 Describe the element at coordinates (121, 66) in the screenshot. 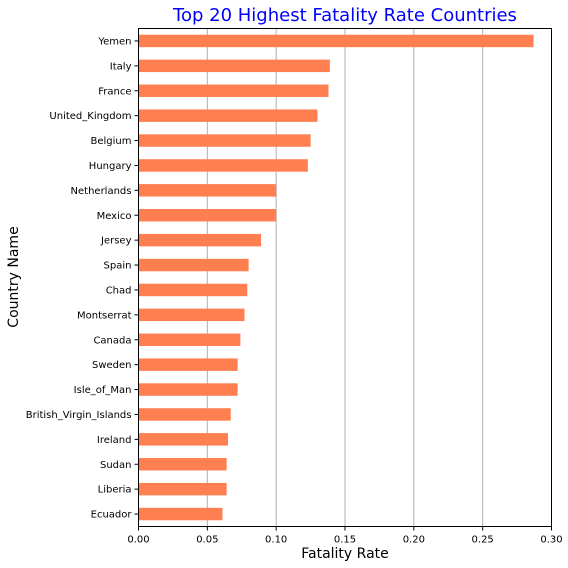

I see `y-tick-label: Italy` at that location.